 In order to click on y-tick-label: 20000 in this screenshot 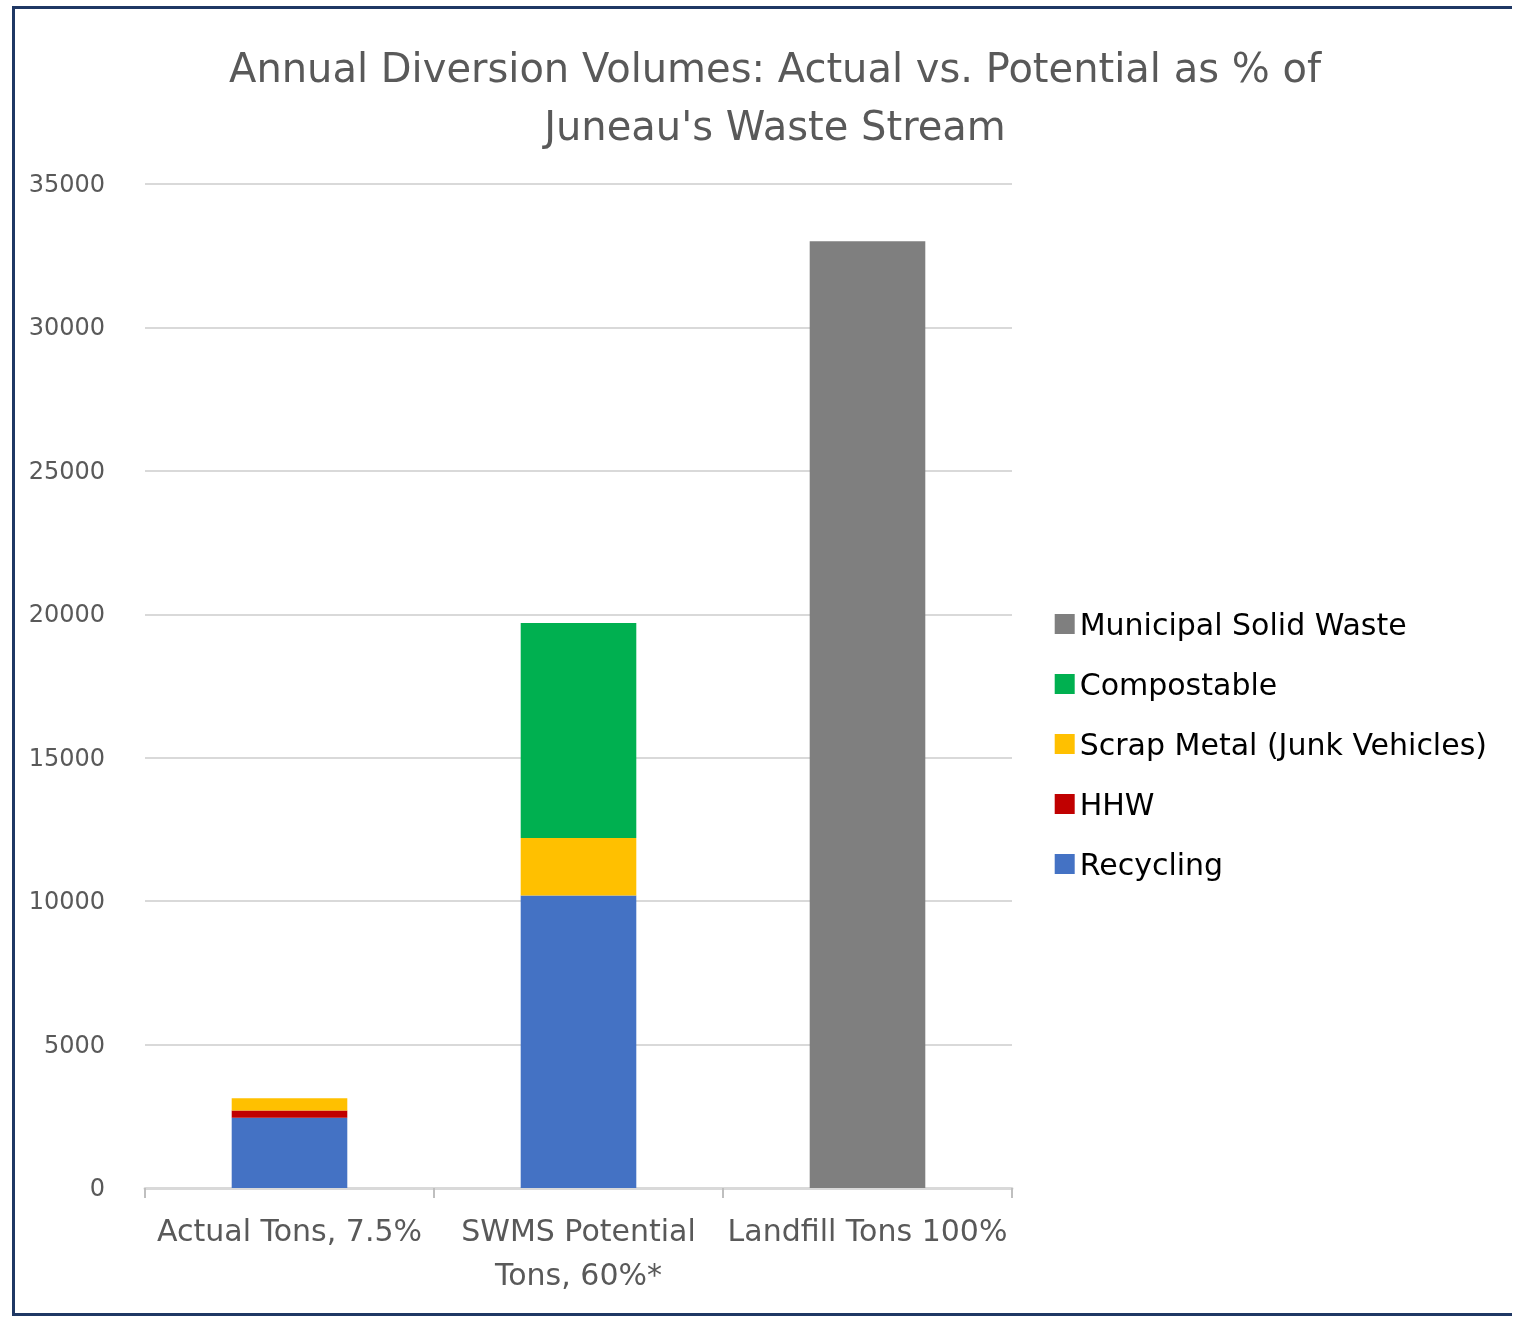, I will do `click(66, 614)`.